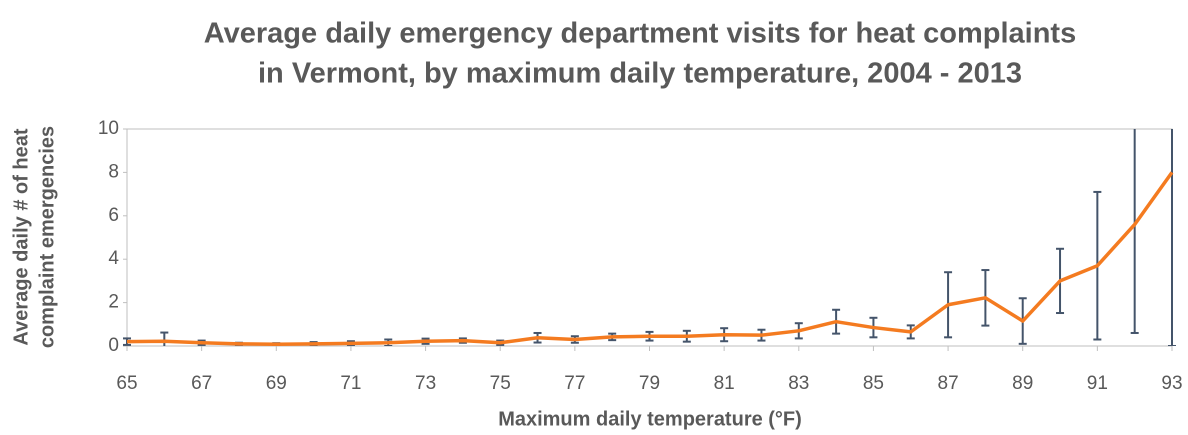 Image resolution: width=1188 pixels, height=435 pixels. Describe the element at coordinates (113, 345) in the screenshot. I see `y-tick-label: 0` at that location.